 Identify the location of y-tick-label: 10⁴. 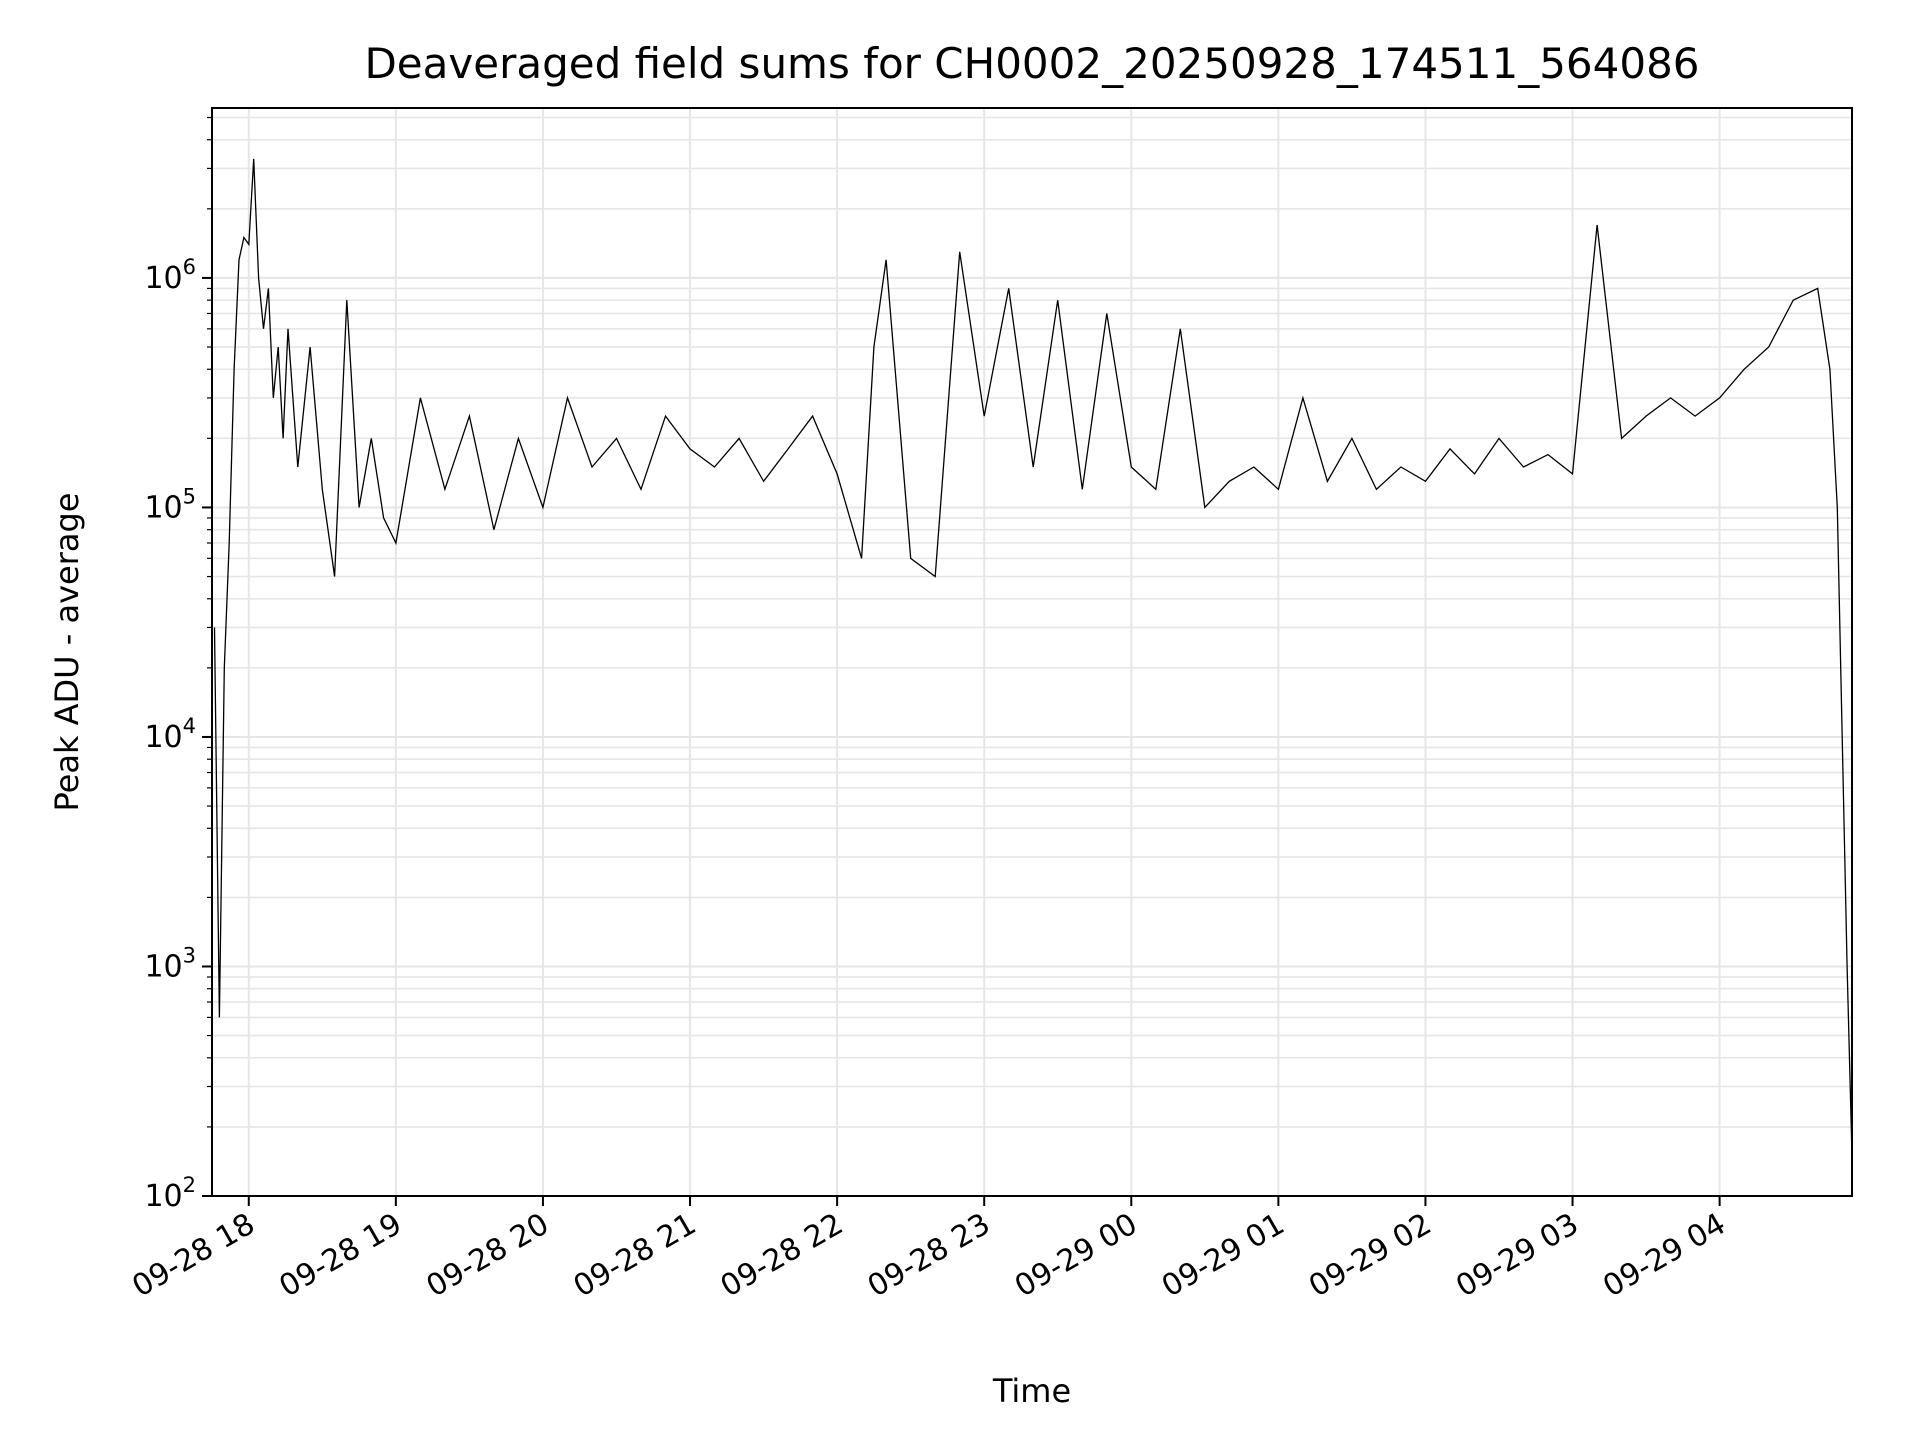
(170, 734).